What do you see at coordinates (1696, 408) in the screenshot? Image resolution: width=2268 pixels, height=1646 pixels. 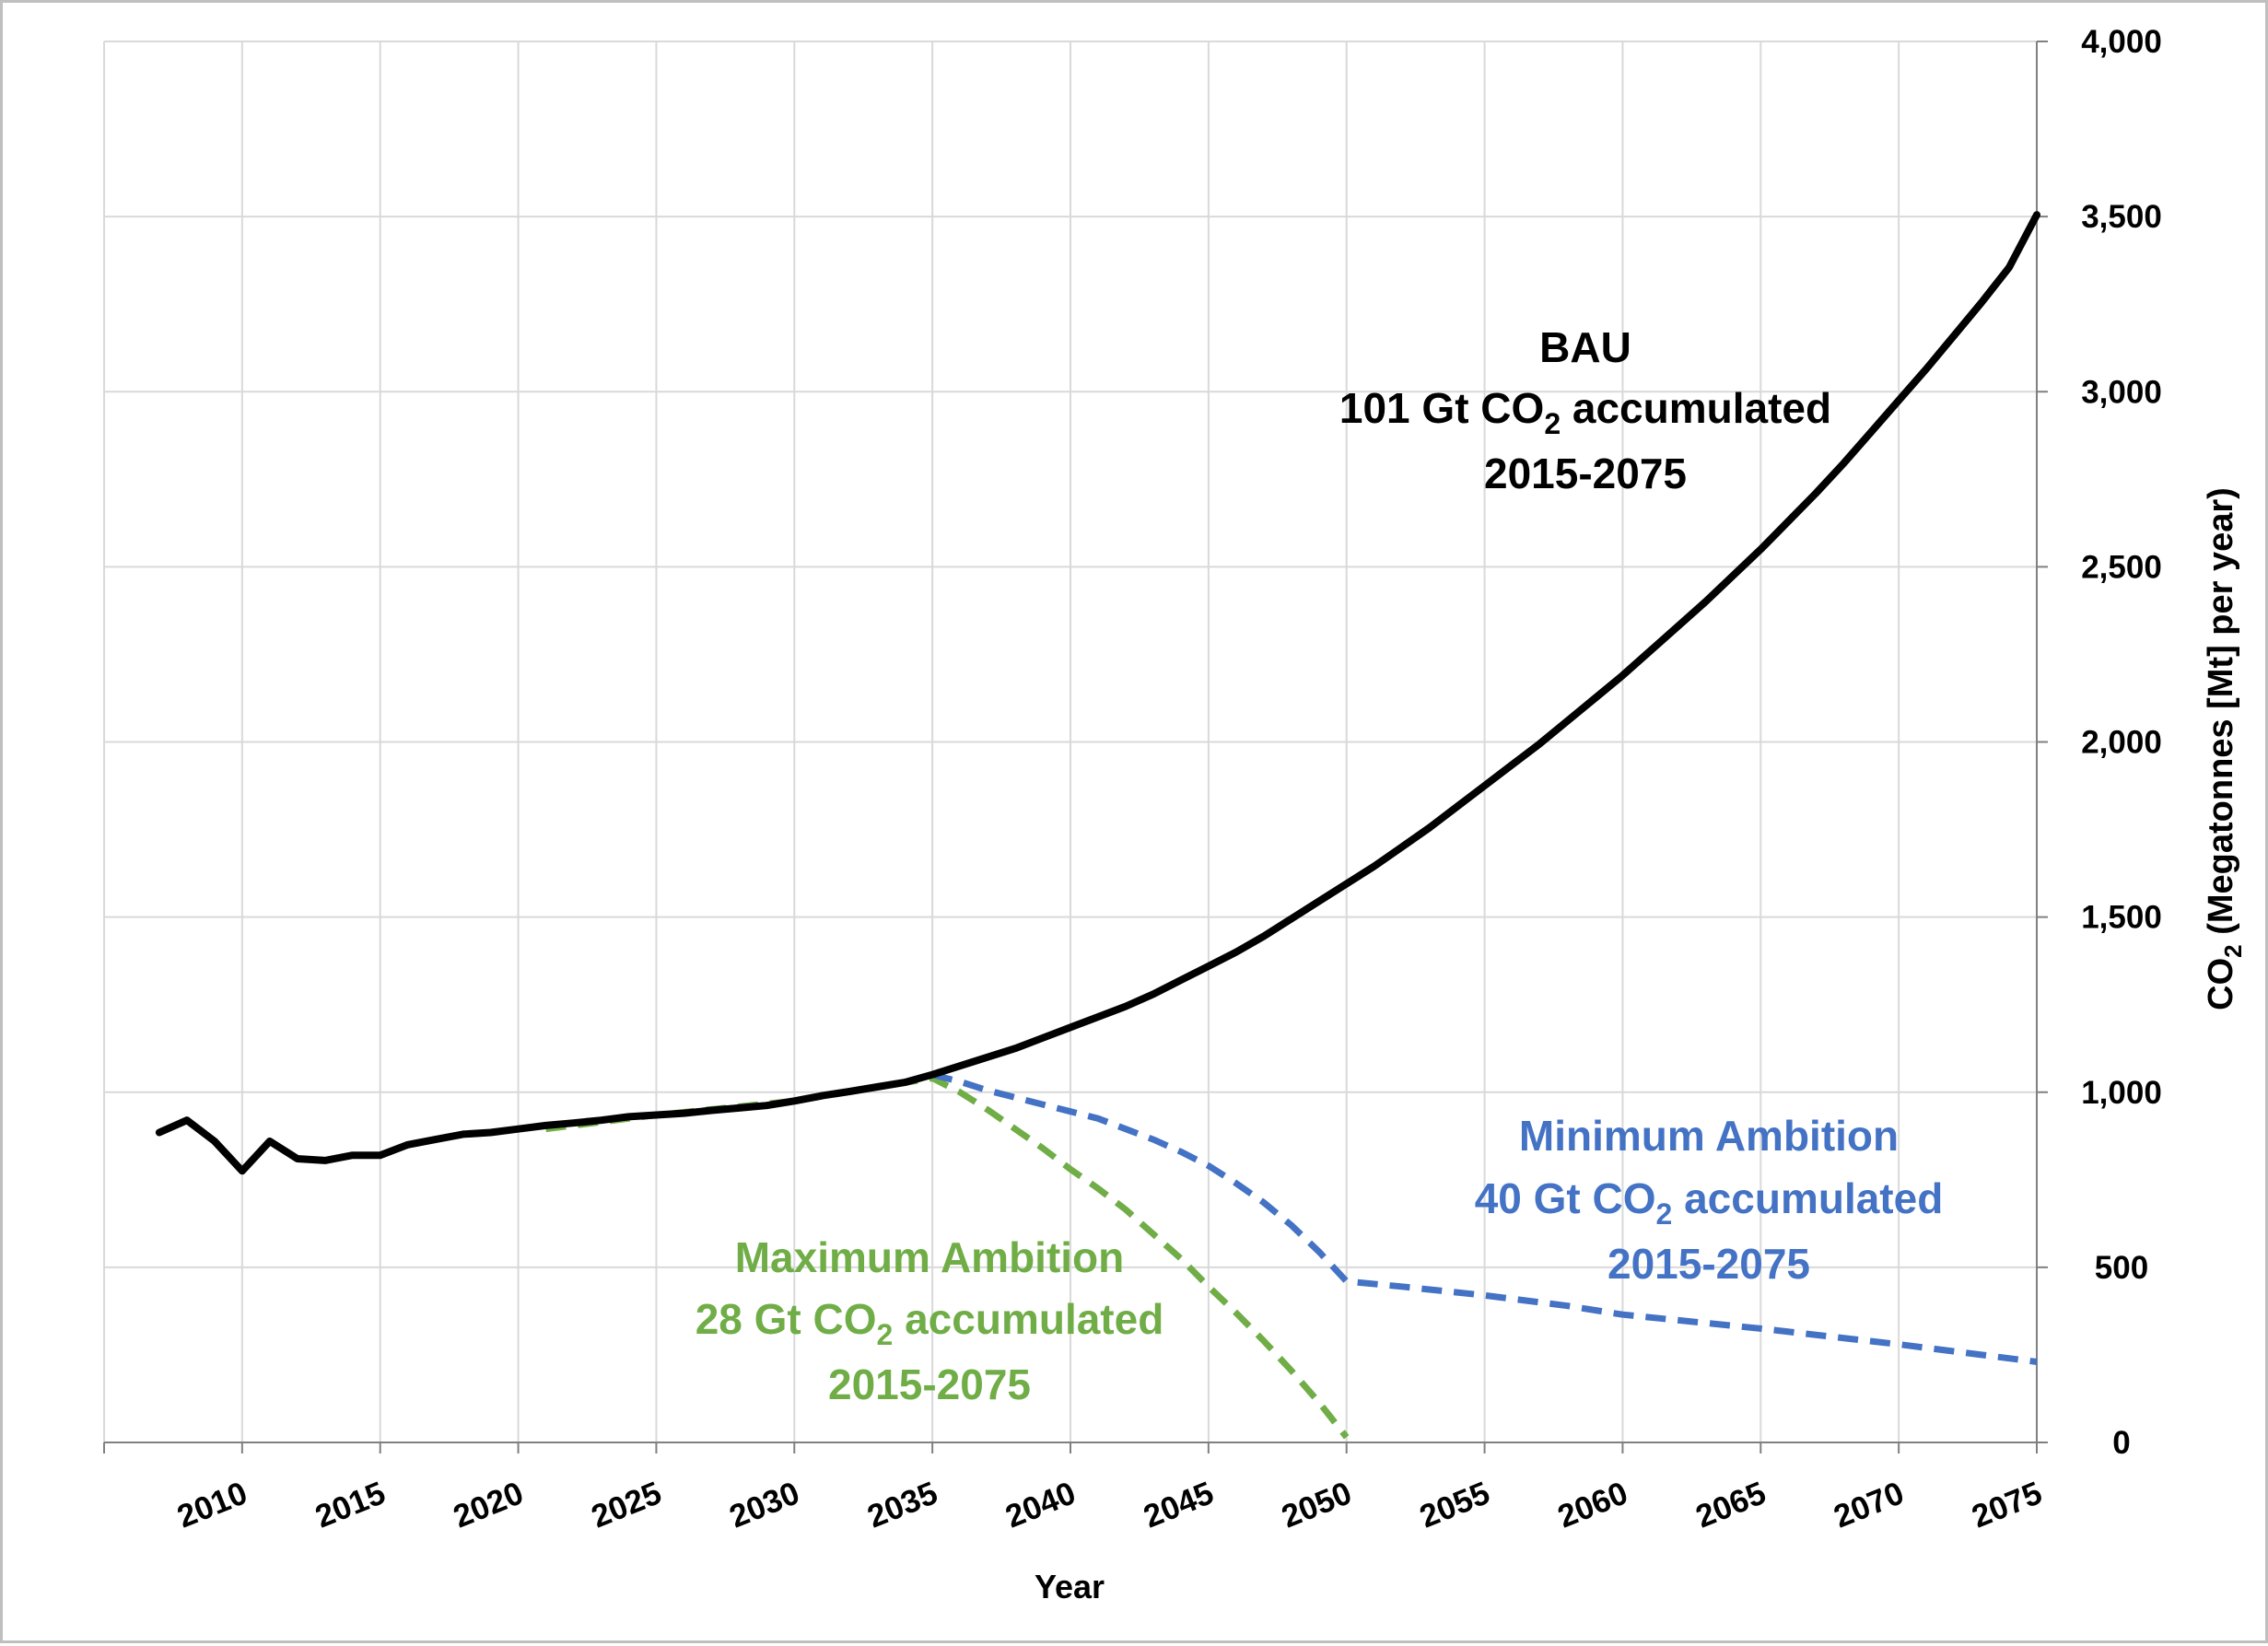 I see `bau-annotation-total-post: accumulated` at bounding box center [1696, 408].